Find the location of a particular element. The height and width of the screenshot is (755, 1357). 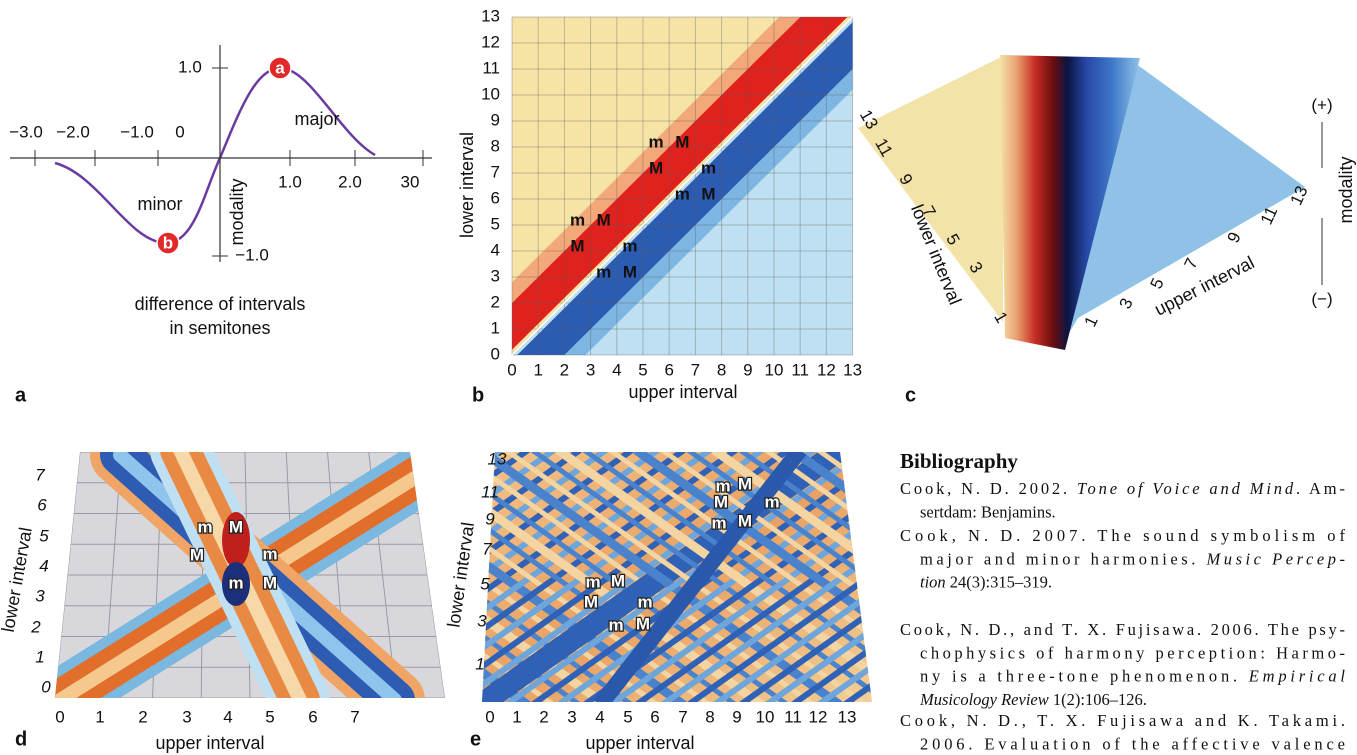

x-tick-label: 8 is located at coordinates (709, 716).